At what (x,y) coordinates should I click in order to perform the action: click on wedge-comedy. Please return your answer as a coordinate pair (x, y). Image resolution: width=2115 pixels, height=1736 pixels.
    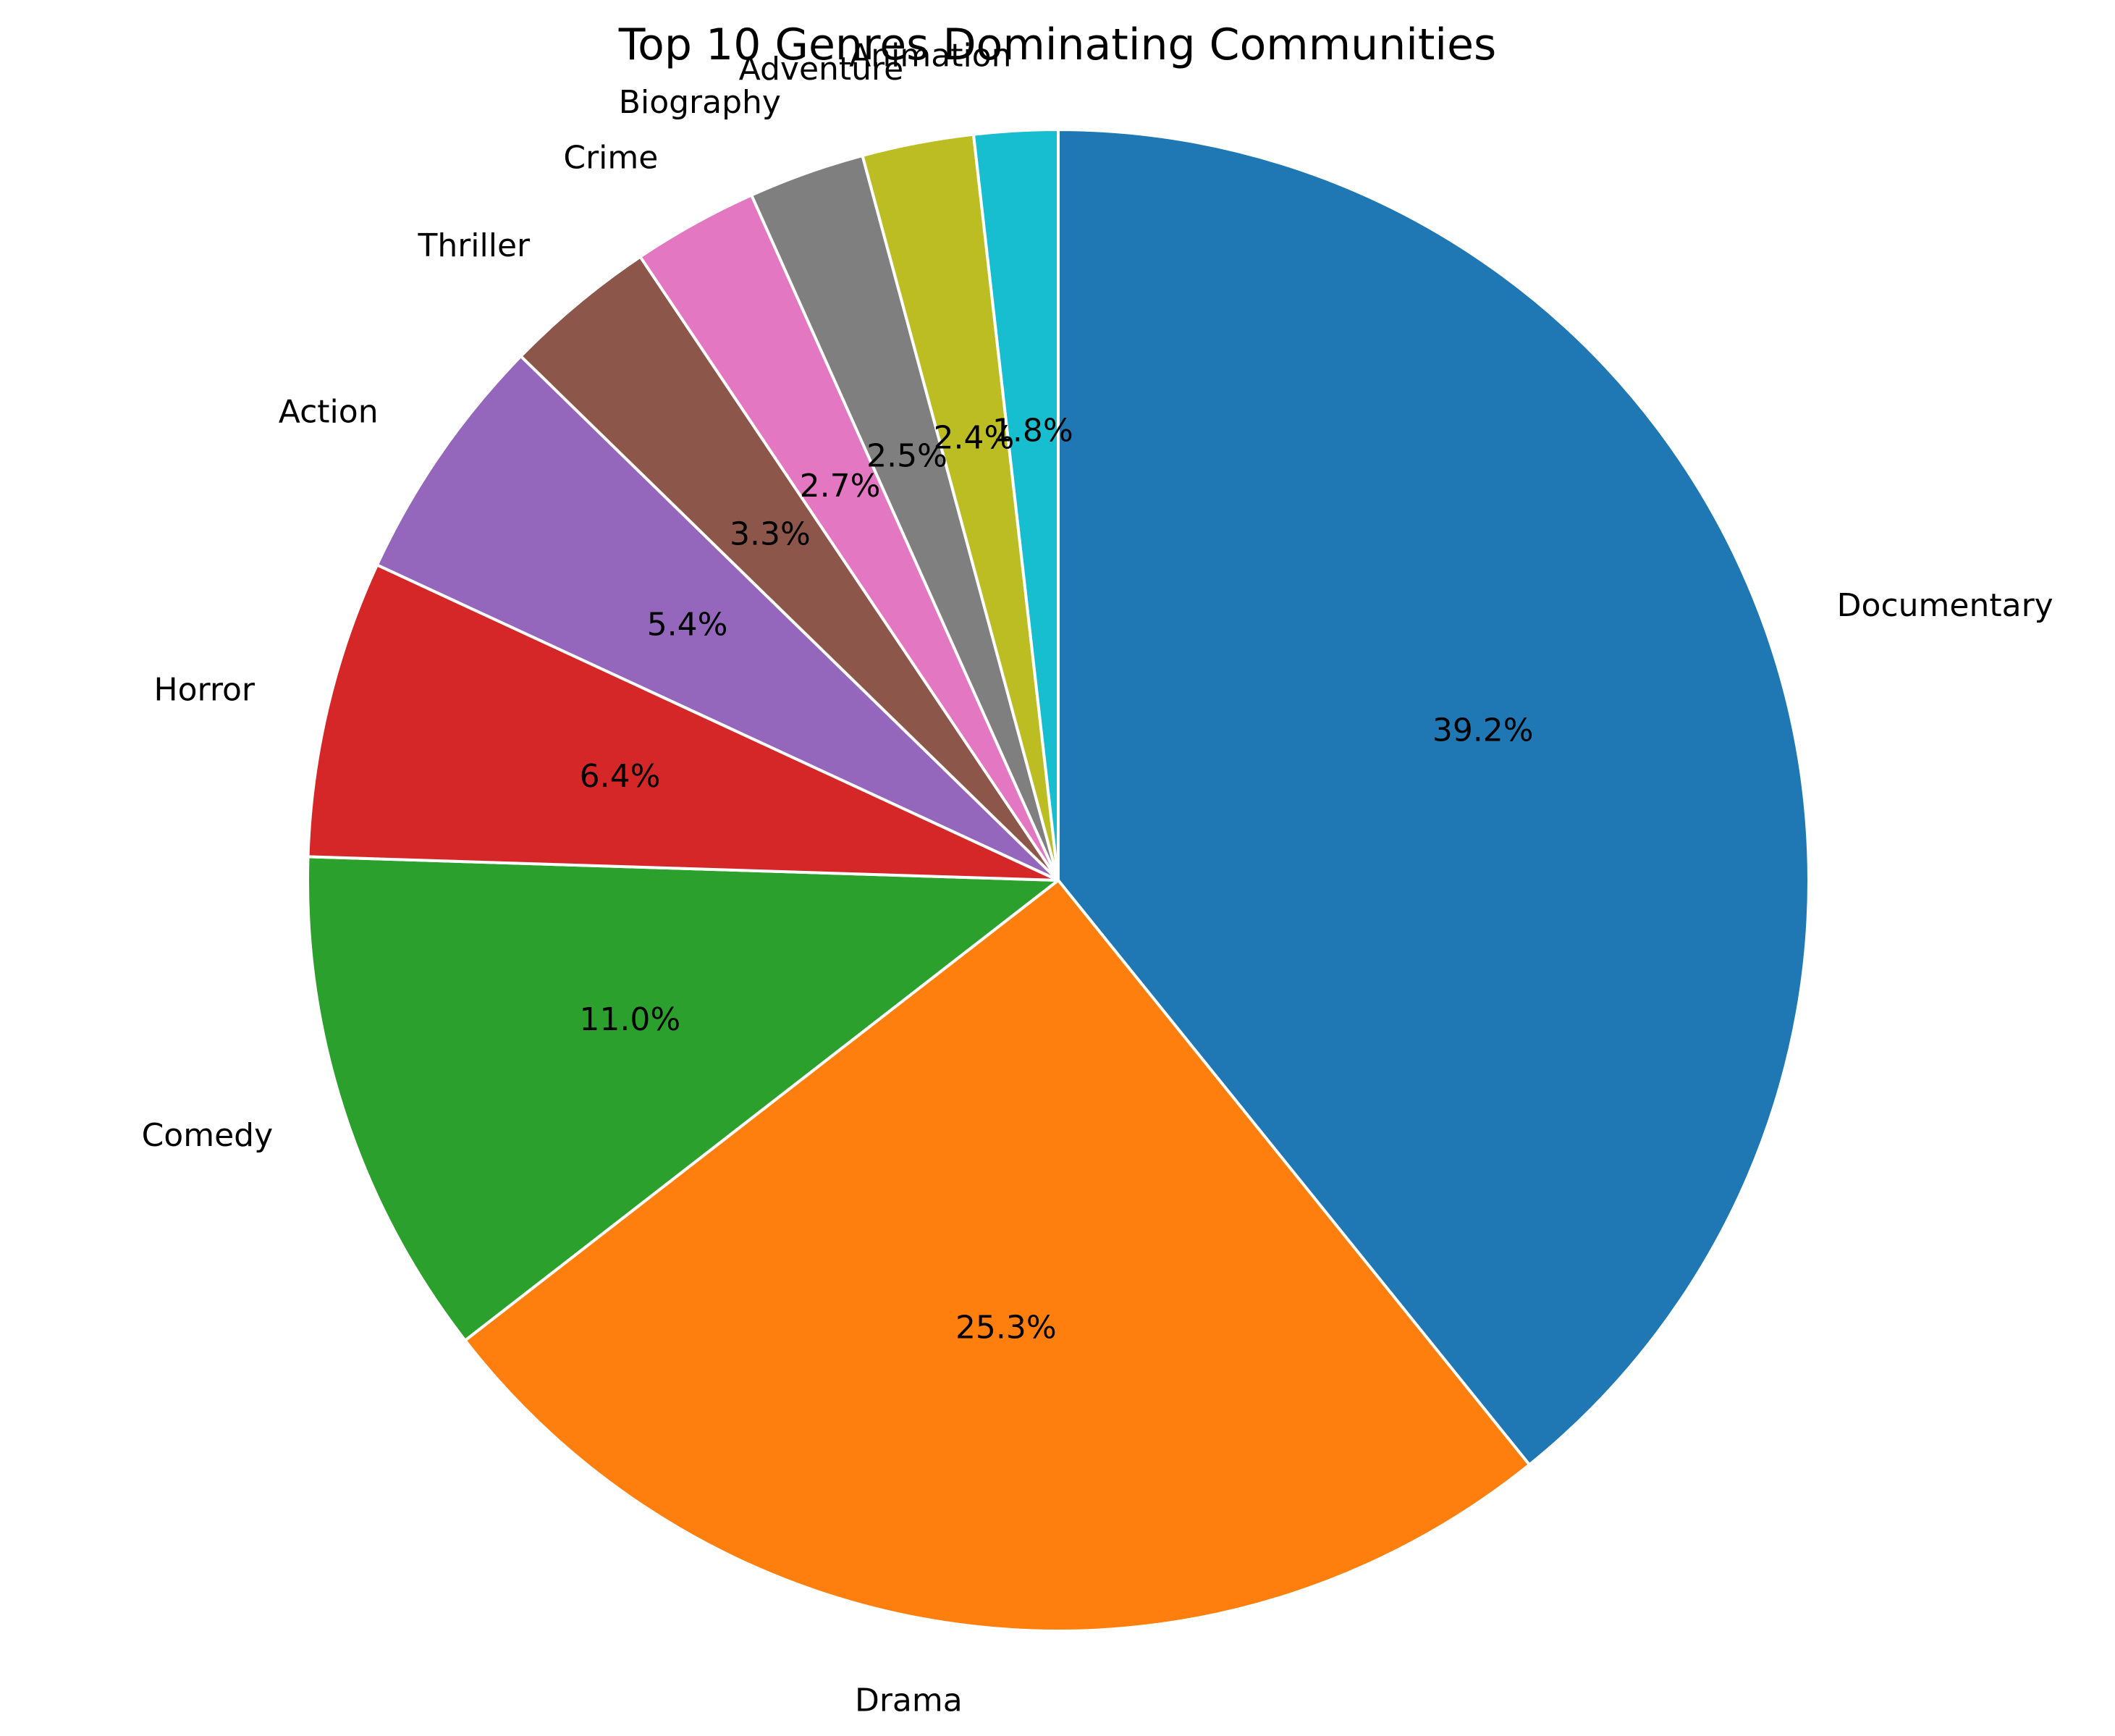
    Looking at the image, I should click on (683, 1099).